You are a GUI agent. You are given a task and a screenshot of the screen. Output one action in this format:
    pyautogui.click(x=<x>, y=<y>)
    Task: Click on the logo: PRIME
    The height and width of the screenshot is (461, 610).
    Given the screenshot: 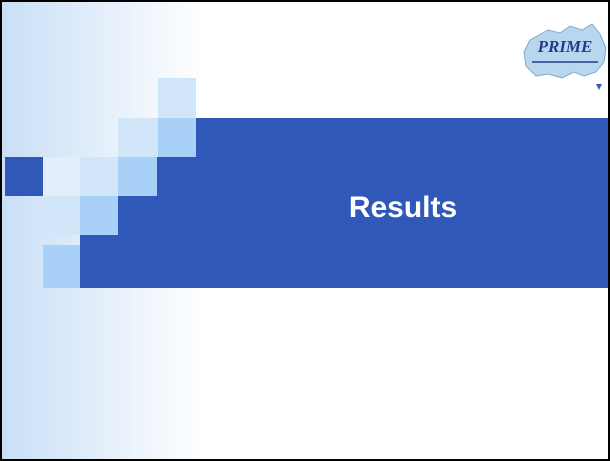 What is the action you would take?
    pyautogui.click(x=565, y=56)
    